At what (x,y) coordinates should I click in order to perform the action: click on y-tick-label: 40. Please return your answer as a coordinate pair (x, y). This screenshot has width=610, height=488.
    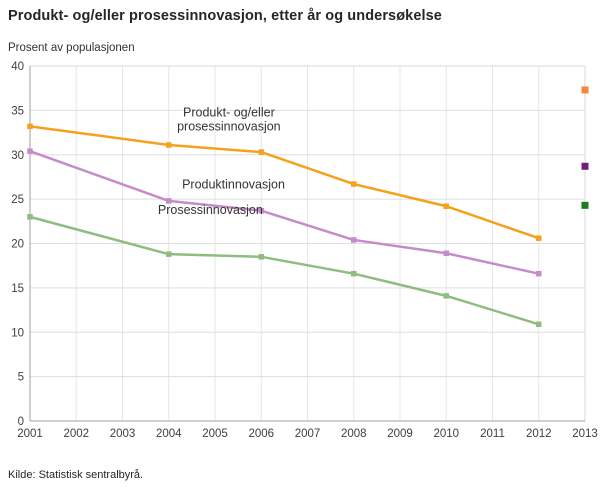
    Looking at the image, I should click on (17, 67).